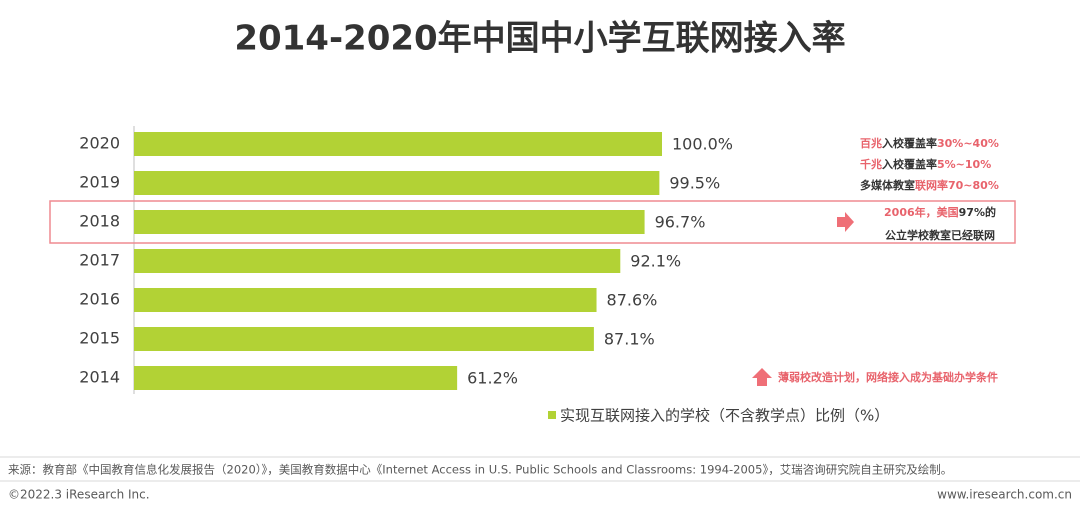 The image size is (1080, 518). Describe the element at coordinates (968, 143) in the screenshot. I see `annotation-part: 30%~40%` at that location.